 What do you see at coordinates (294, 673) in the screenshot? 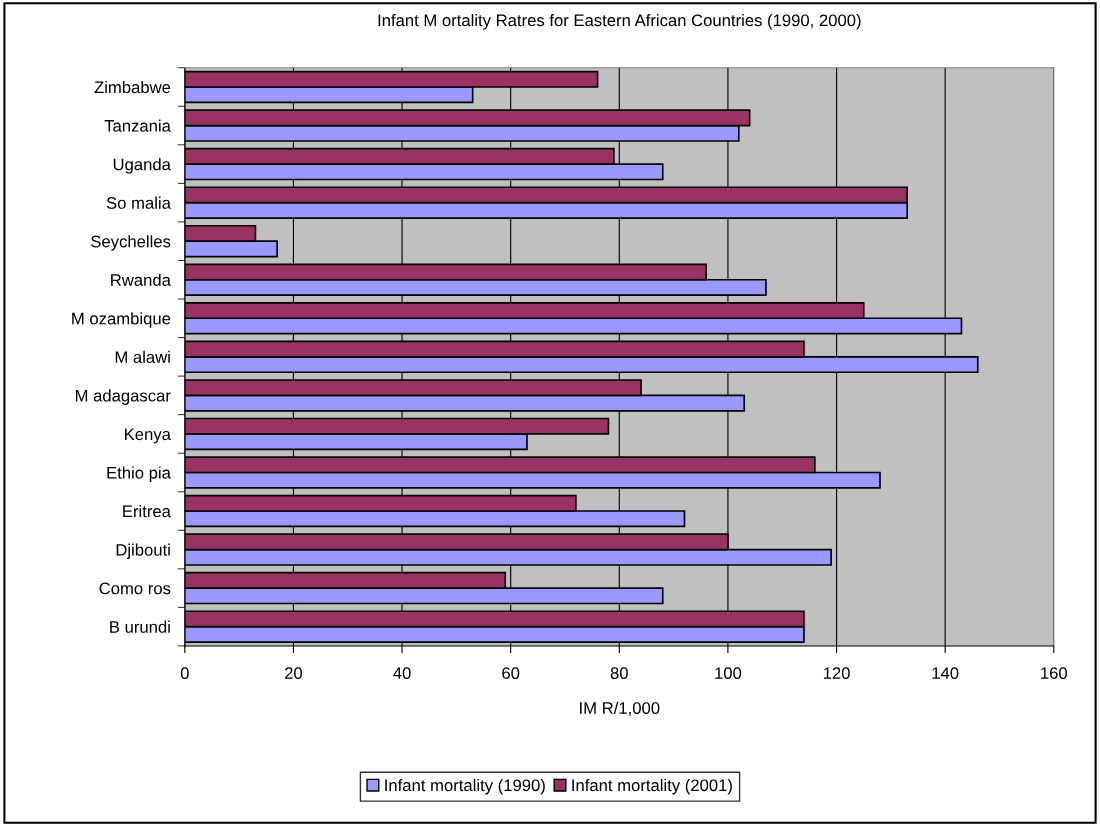
I see `x-tick-label: 20` at bounding box center [294, 673].